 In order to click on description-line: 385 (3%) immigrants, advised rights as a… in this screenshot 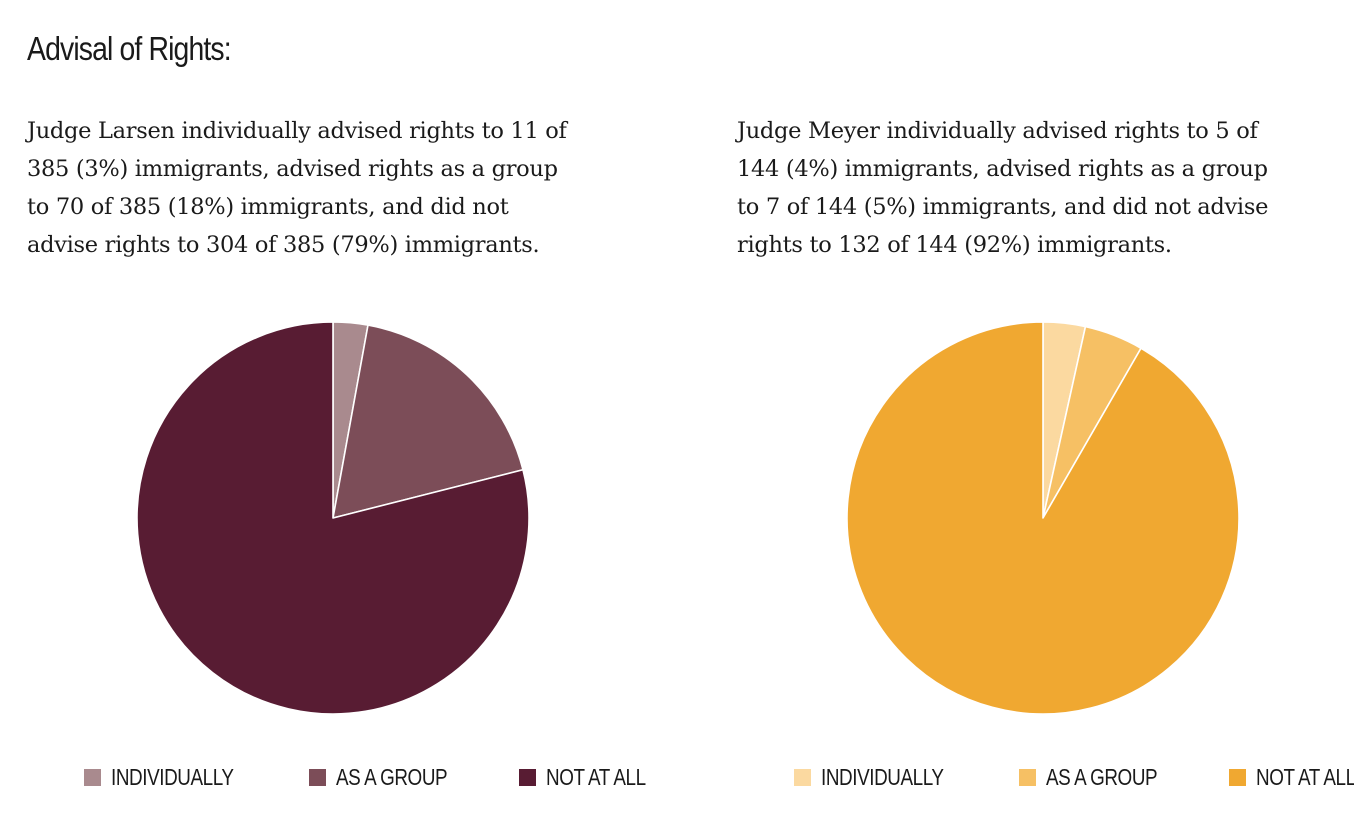, I will do `click(292, 169)`.